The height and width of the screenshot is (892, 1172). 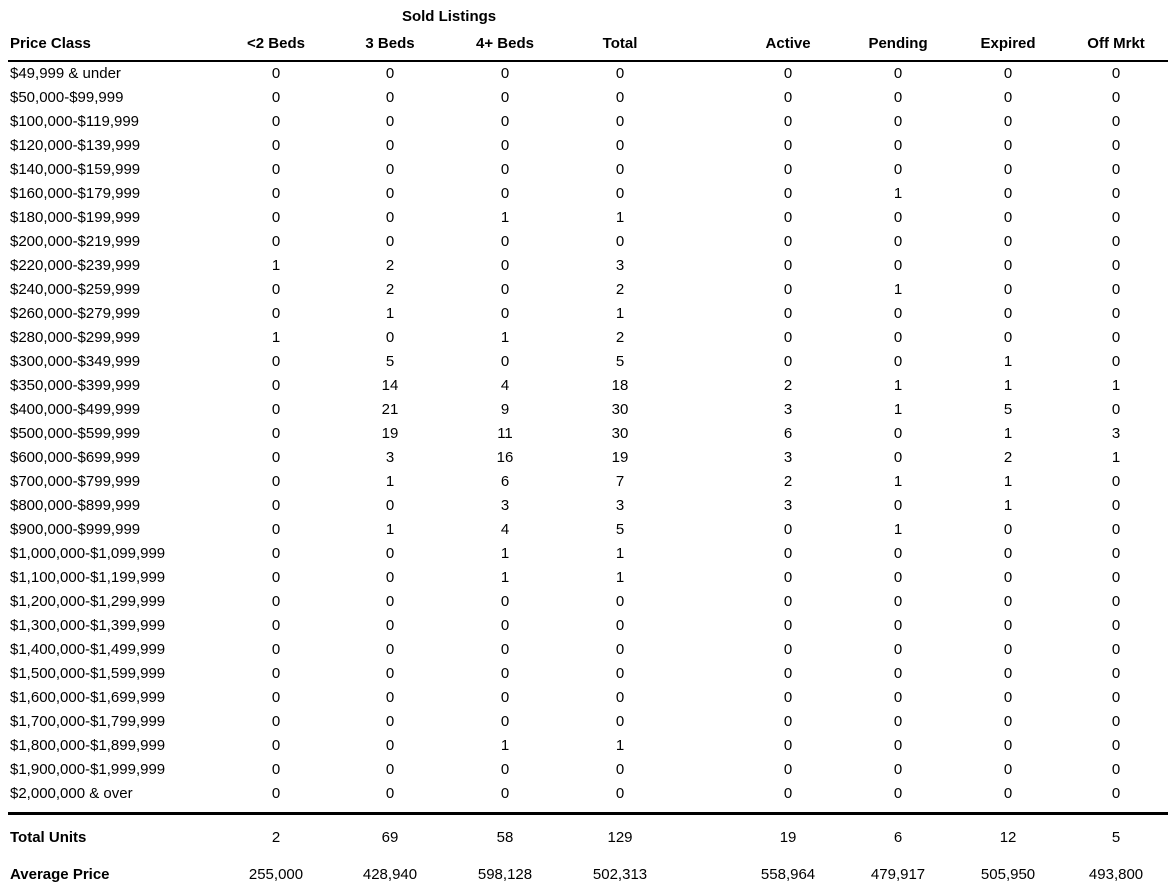 What do you see at coordinates (88, 673) in the screenshot?
I see `price-class-cell: $1,500,000-$1,599,999` at bounding box center [88, 673].